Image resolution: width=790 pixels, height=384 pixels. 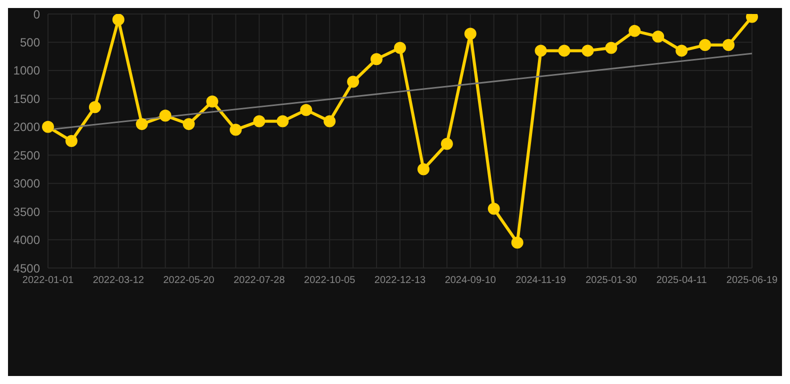 What do you see at coordinates (470, 280) in the screenshot?
I see `x-tick-label: 2024-09-10` at bounding box center [470, 280].